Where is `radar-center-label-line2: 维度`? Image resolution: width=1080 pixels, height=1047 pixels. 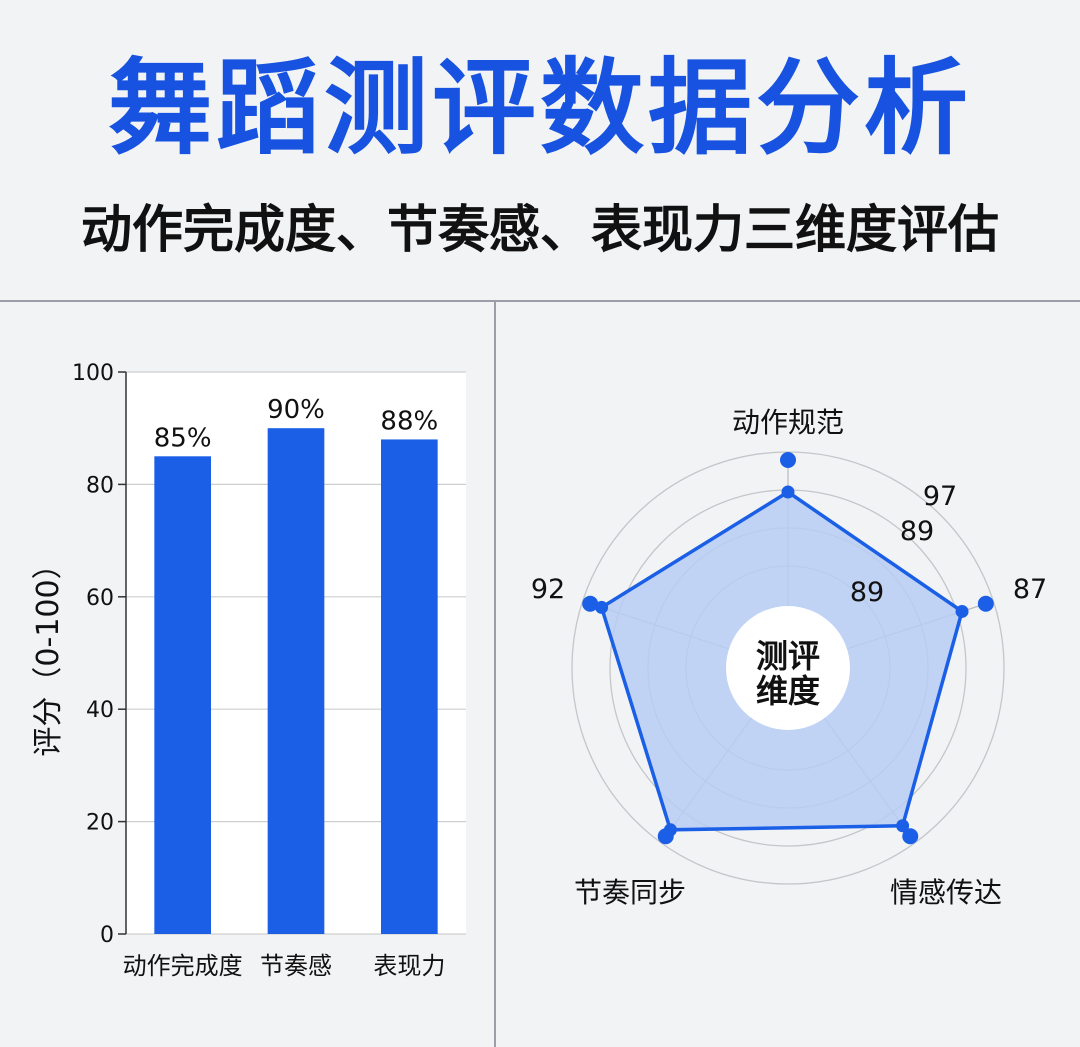 radar-center-label-line2: 维度 is located at coordinates (788, 691).